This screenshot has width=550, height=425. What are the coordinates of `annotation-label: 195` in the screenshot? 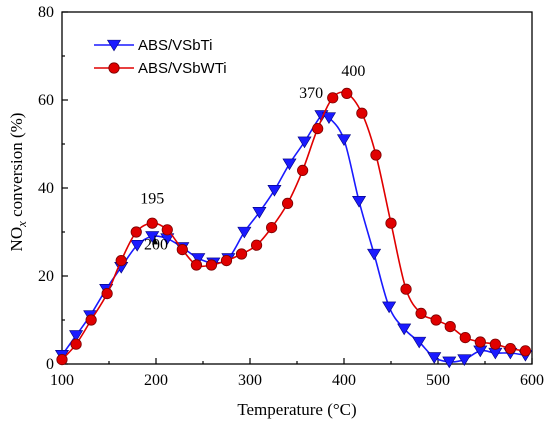 It's located at (152, 198).